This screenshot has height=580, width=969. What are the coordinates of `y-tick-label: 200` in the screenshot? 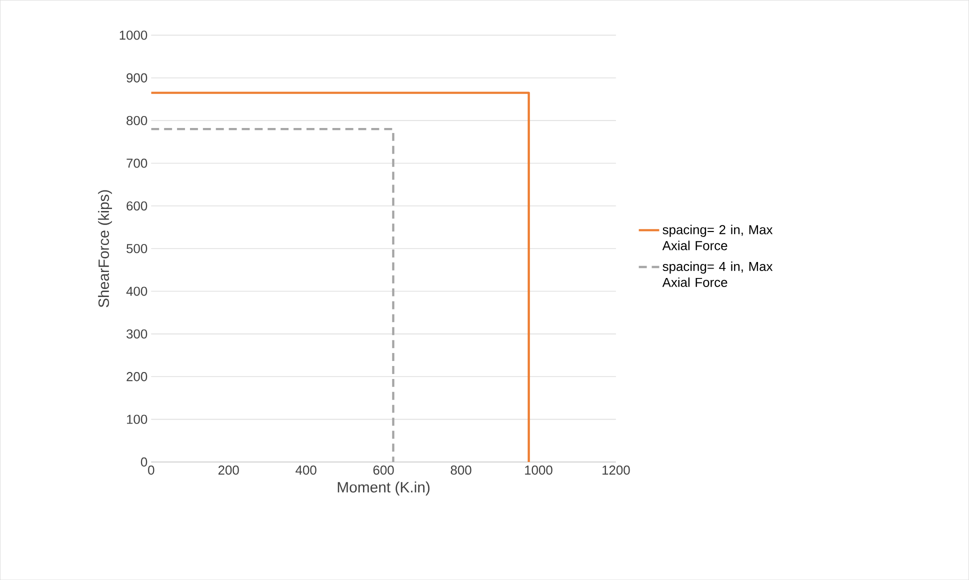 It's located at (137, 377).